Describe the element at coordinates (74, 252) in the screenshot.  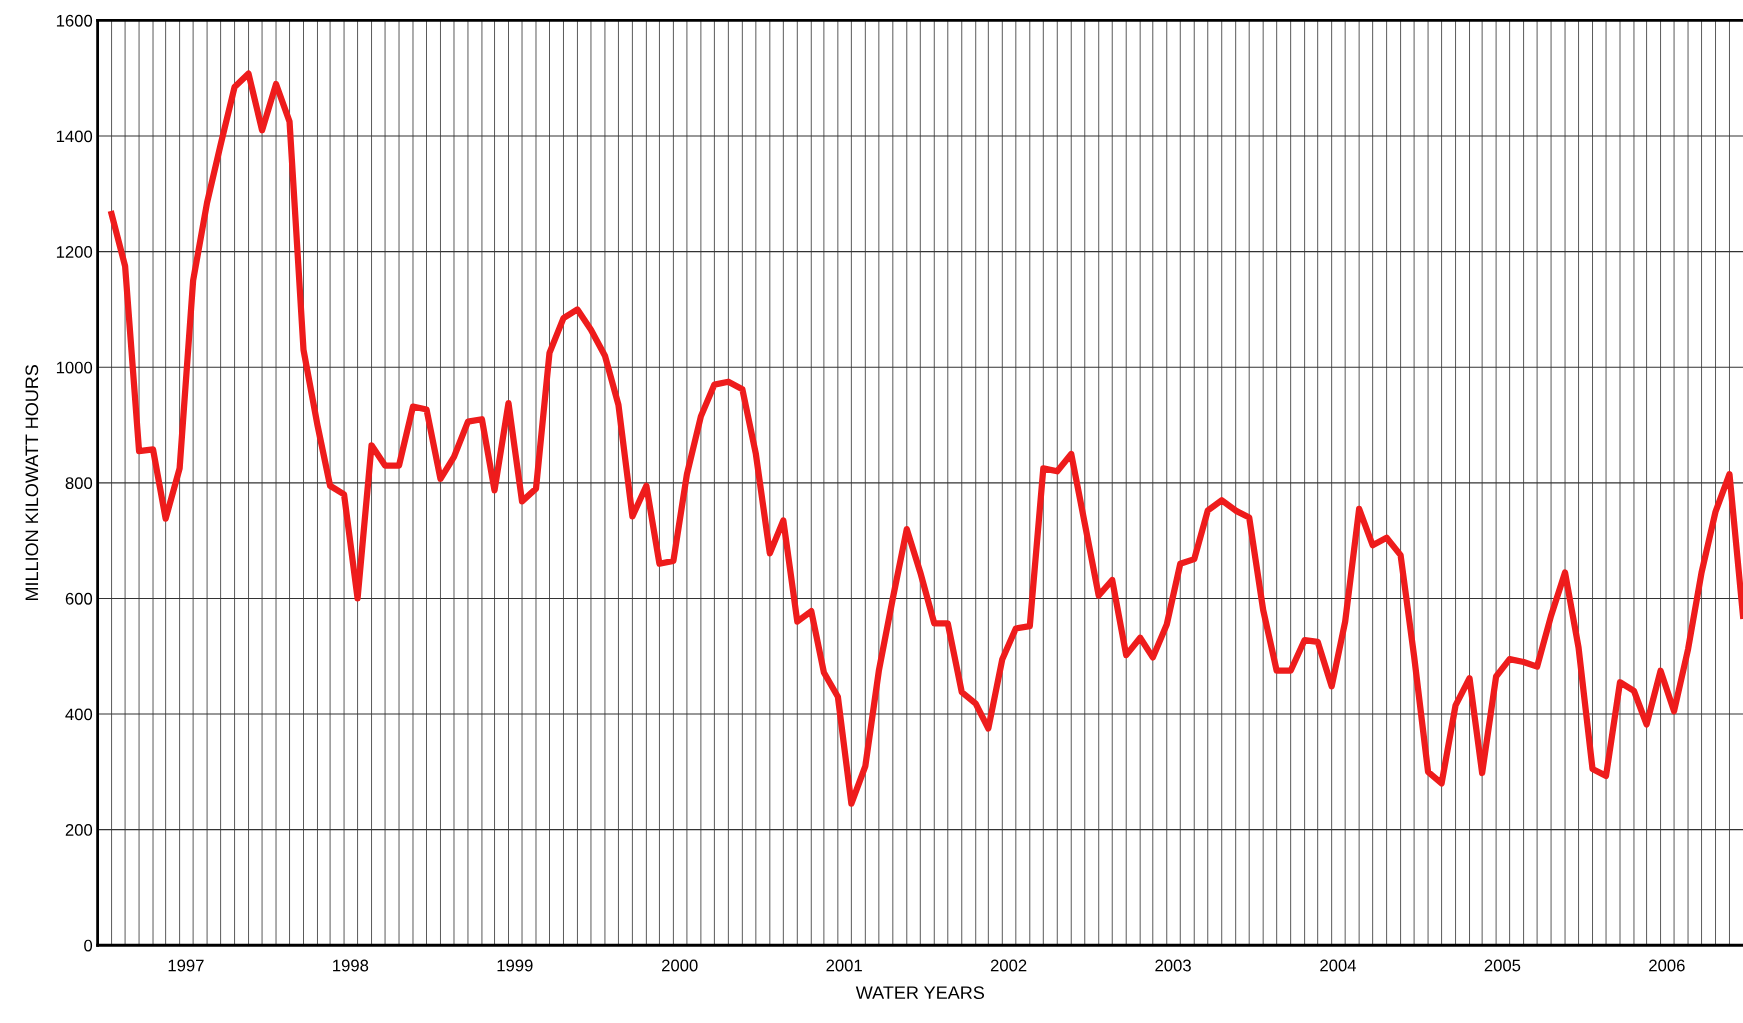
I see `y-tick-label: 1200` at that location.